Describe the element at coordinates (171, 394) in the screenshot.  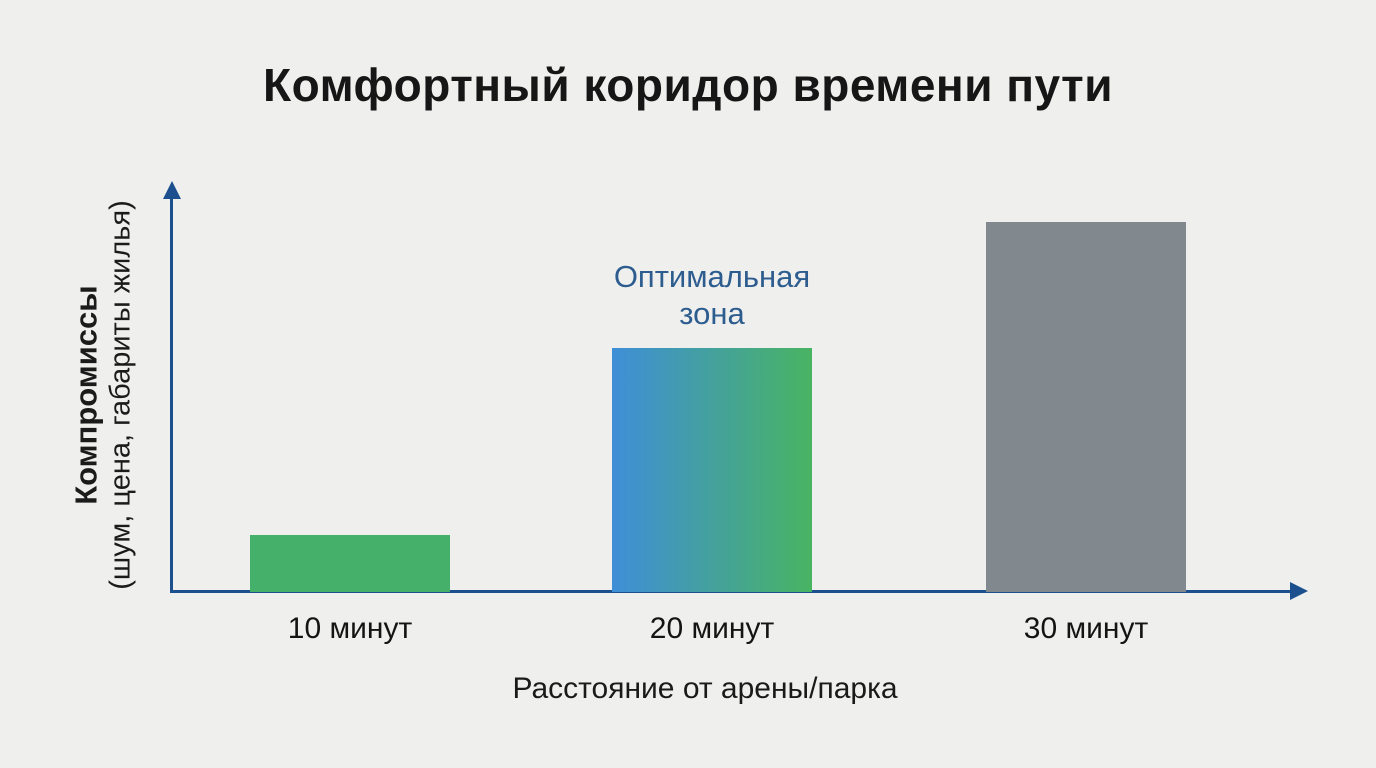
I see `y-axis-line` at that location.